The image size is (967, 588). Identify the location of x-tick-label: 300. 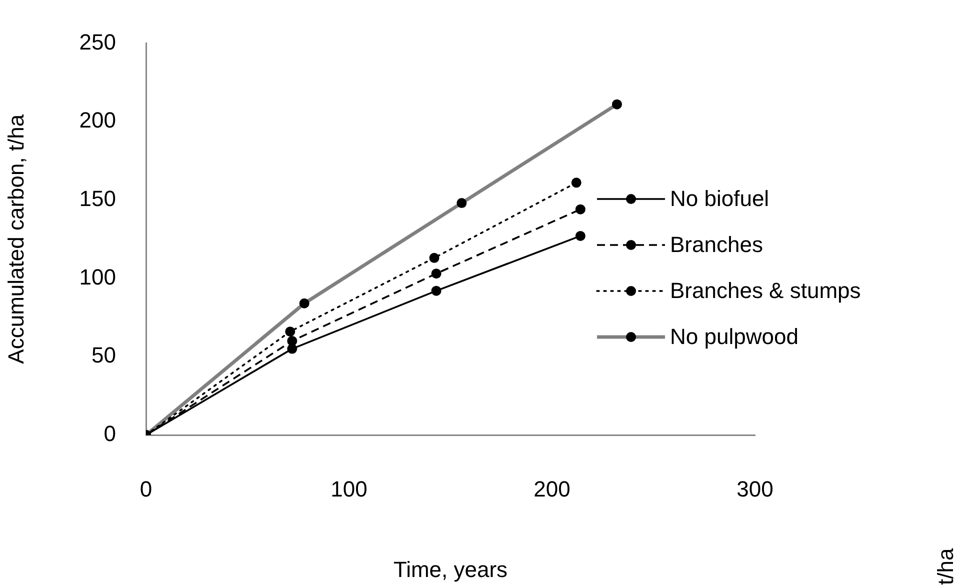
(755, 489).